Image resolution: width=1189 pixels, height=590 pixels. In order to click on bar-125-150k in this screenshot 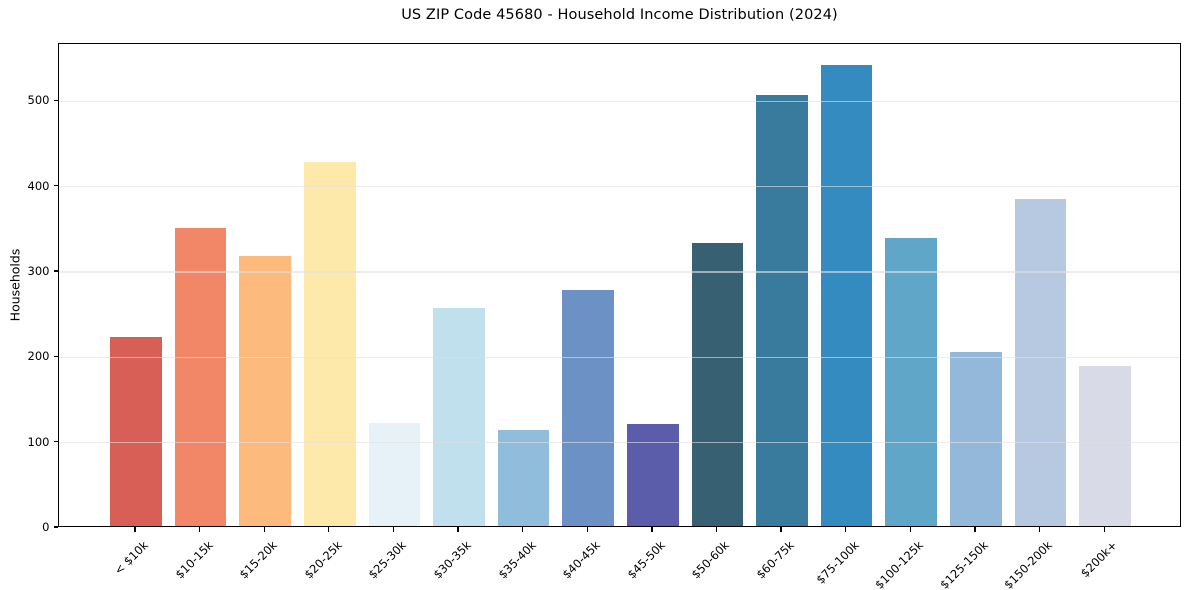, I will do `click(976, 438)`.